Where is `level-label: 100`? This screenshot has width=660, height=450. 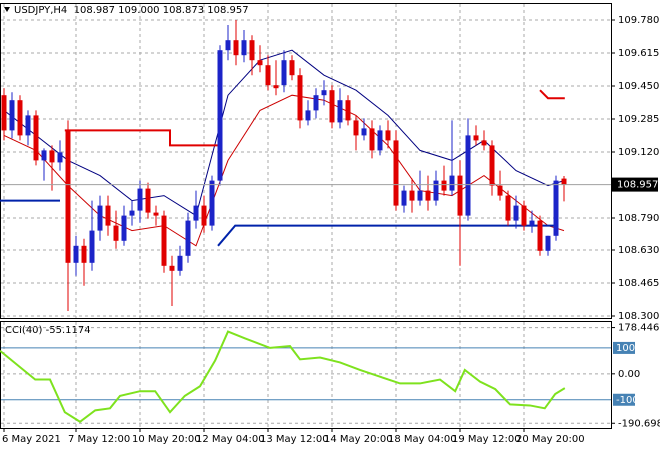
level-label: 100 is located at coordinates (625, 348).